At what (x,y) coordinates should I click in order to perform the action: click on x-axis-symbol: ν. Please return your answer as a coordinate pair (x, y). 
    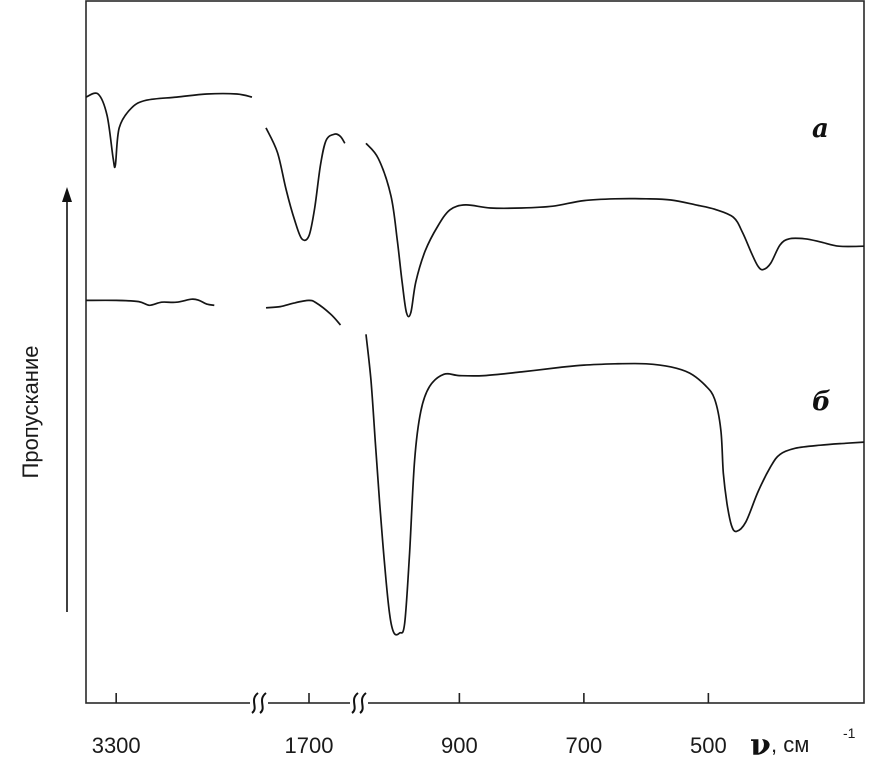
    Looking at the image, I should click on (760, 745).